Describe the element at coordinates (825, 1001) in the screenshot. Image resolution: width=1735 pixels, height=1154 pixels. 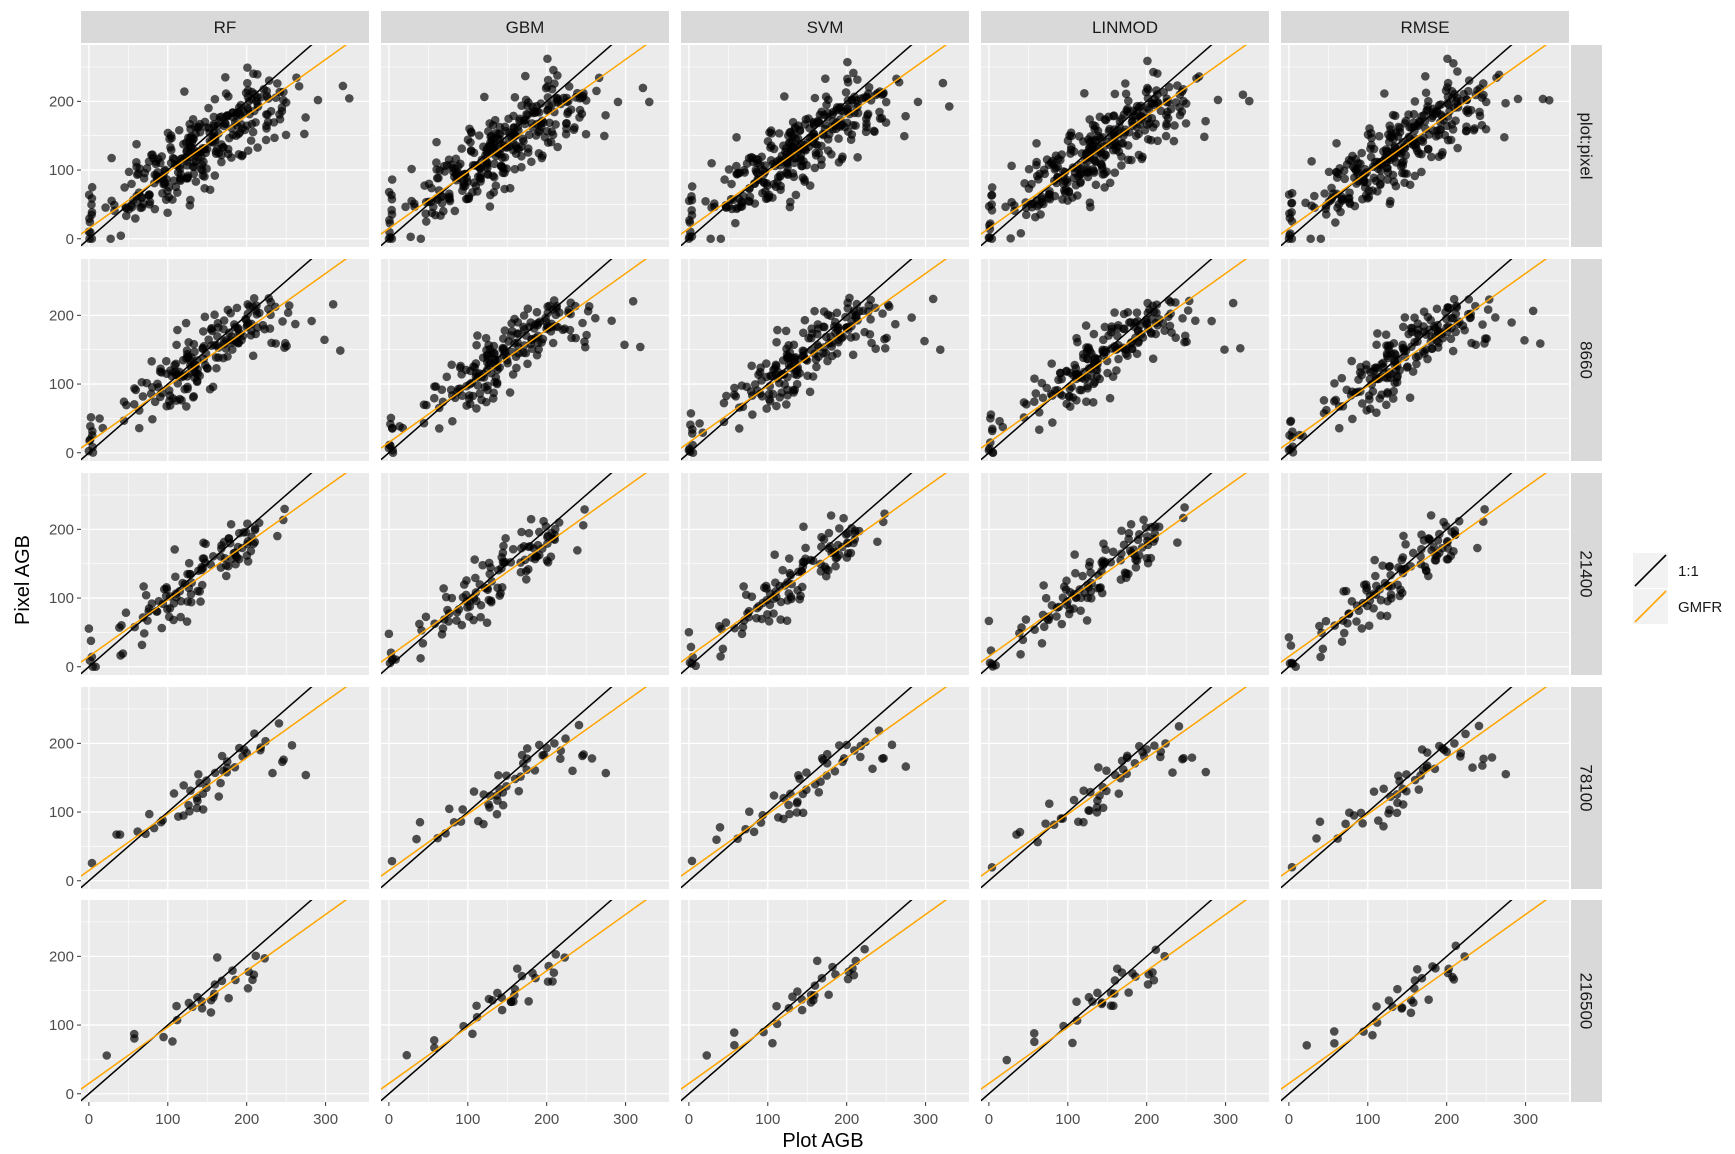
I see `panel-background` at that location.